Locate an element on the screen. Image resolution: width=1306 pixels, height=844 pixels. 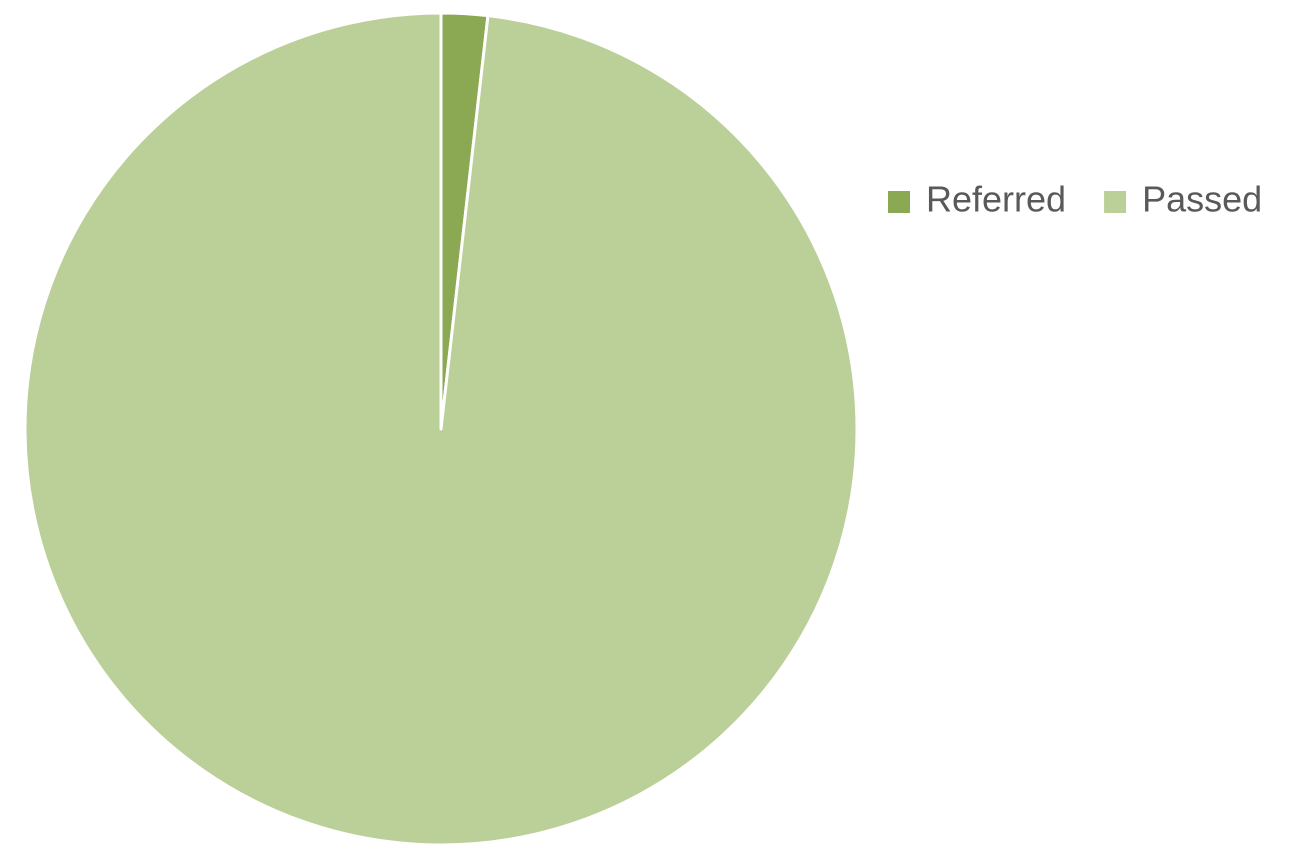
legend-label: Referred is located at coordinates (996, 199).